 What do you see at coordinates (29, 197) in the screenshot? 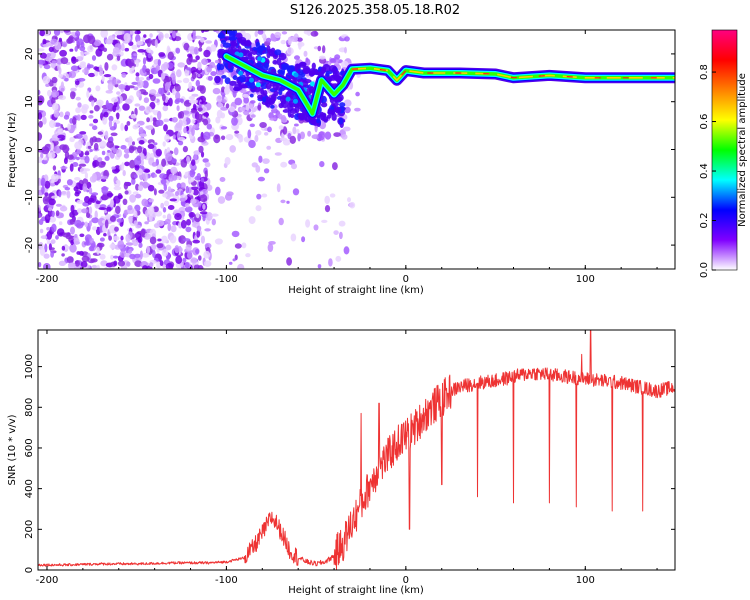
I see `spectrogram-ytick-label: -10` at bounding box center [29, 197].